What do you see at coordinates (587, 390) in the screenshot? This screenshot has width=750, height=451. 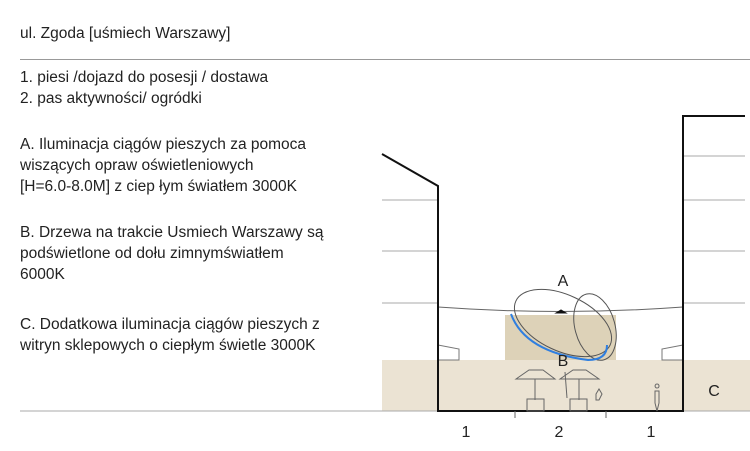 I see `cafe-furniture` at bounding box center [587, 390].